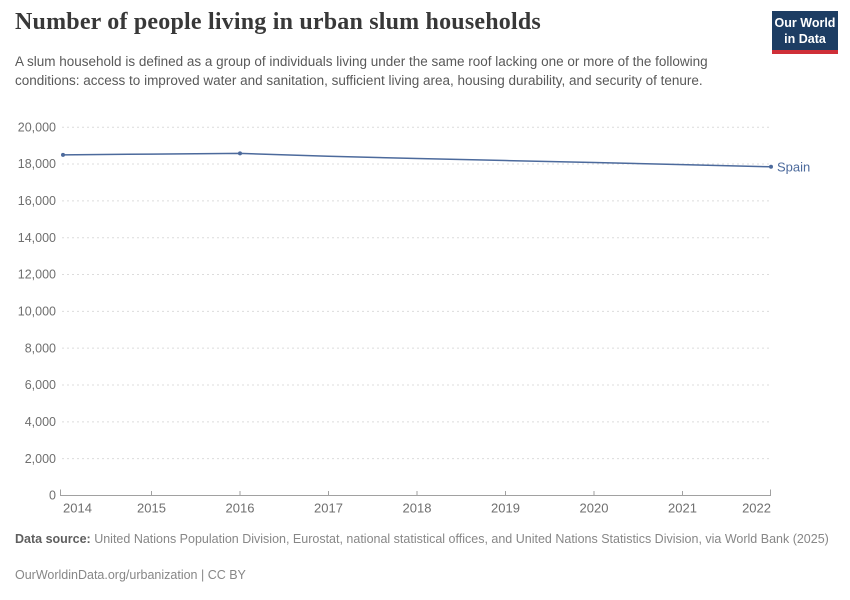 This screenshot has width=850, height=600. I want to click on x-tick-label: 2020, so click(594, 508).